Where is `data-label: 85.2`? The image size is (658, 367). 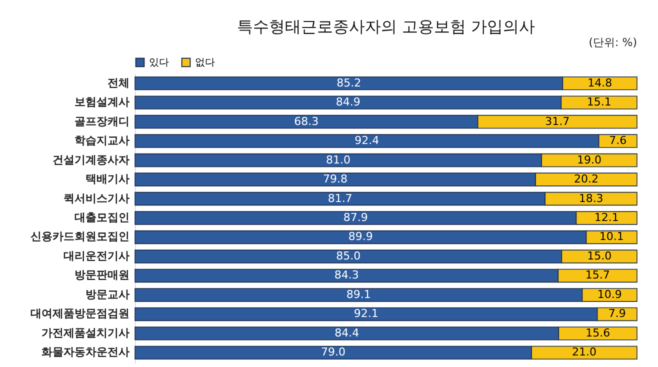
data-label: 85.2 is located at coordinates (349, 83).